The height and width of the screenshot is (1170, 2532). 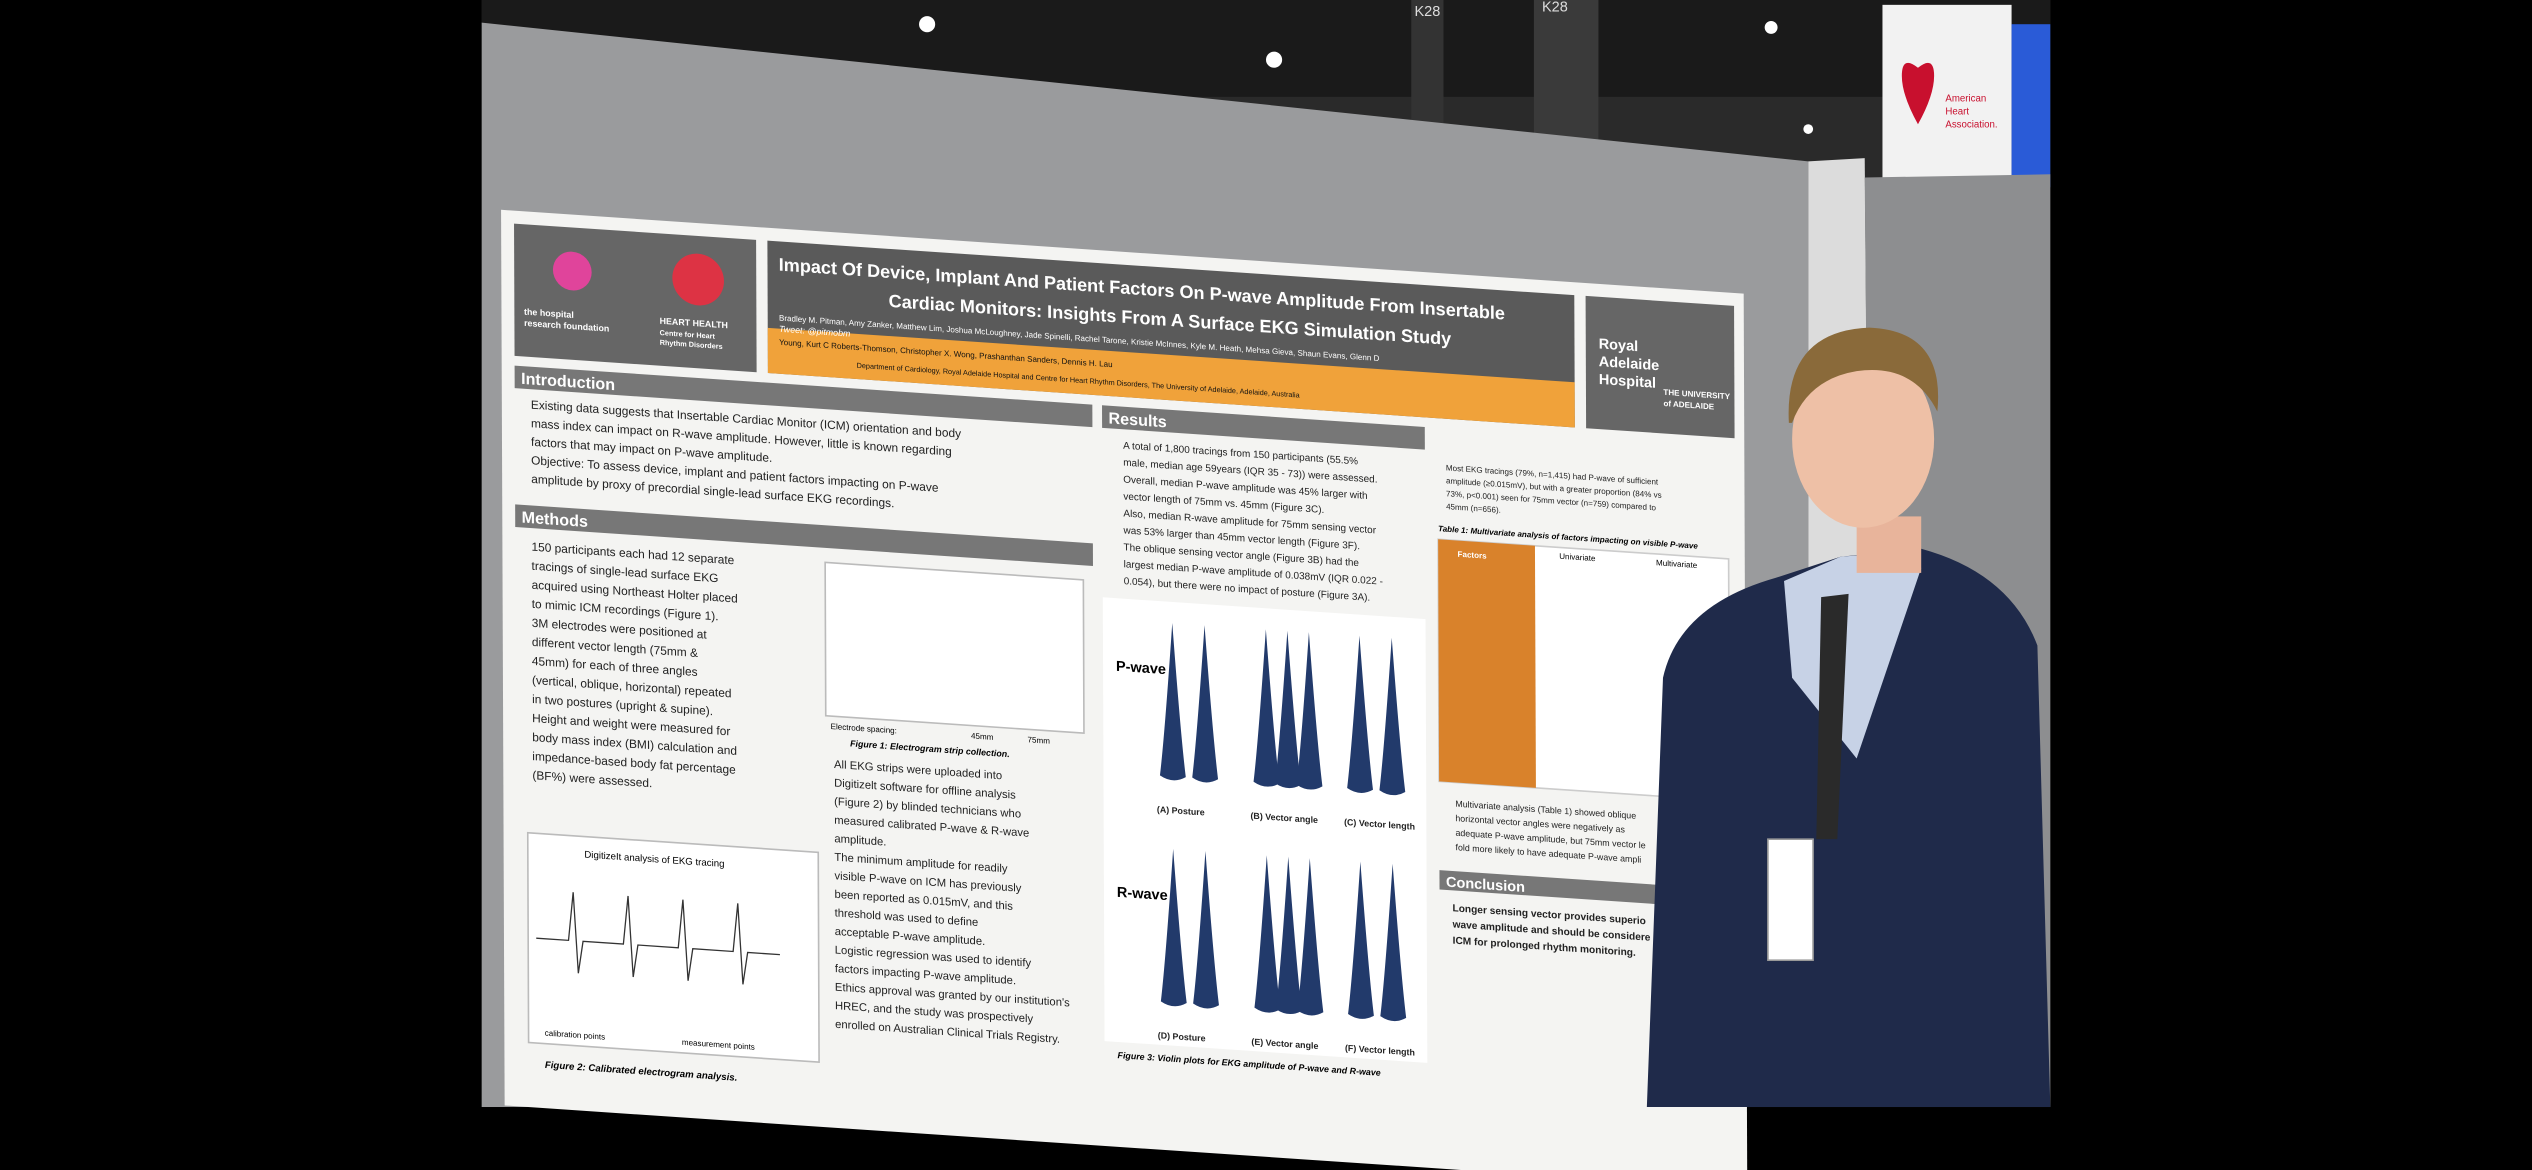 What do you see at coordinates (1473, 508) in the screenshot?
I see `text-line: 45mm (n=656).` at bounding box center [1473, 508].